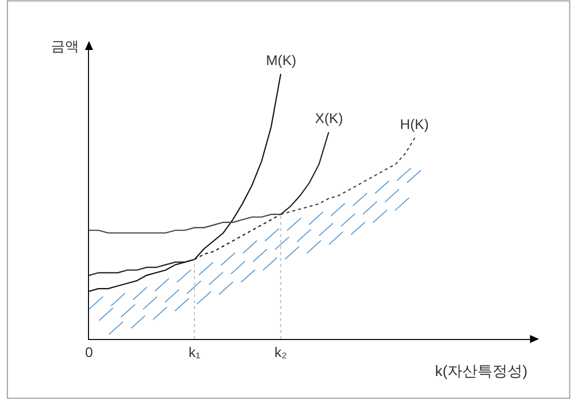 Image resolution: width=574 pixels, height=403 pixels. What do you see at coordinates (414, 124) in the screenshot?
I see `series-label: H(K)` at bounding box center [414, 124].